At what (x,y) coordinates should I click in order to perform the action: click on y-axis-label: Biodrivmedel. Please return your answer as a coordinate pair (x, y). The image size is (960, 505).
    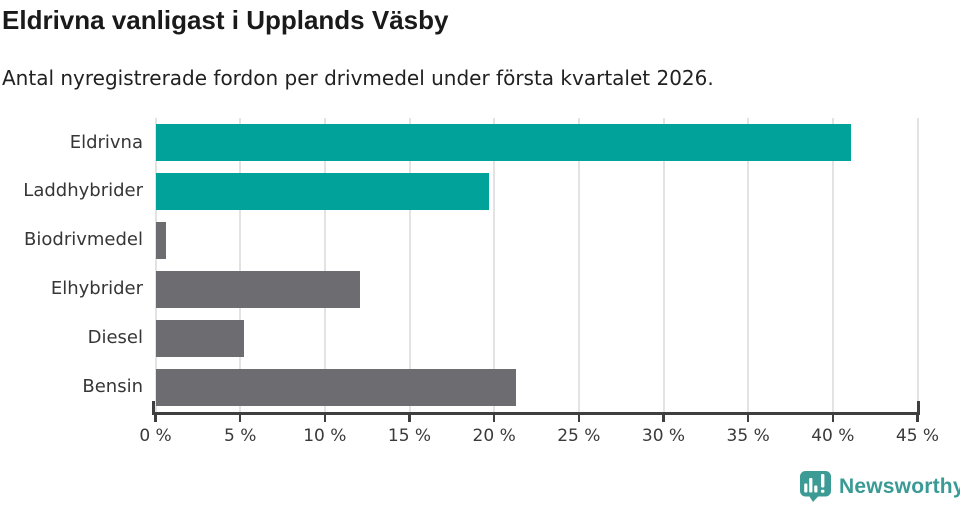
    Looking at the image, I should click on (83, 240).